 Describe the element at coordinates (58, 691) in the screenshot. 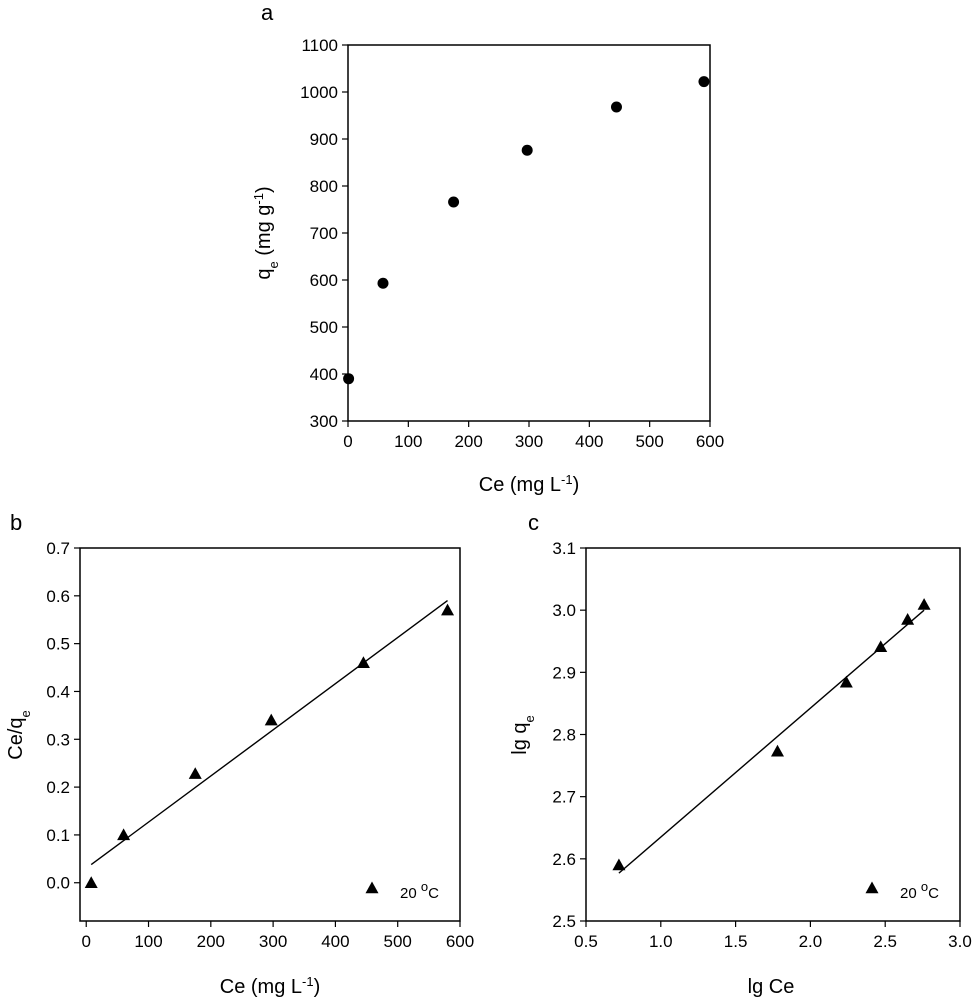

I see `panel-b-y-tick-label: 0.4` at that location.